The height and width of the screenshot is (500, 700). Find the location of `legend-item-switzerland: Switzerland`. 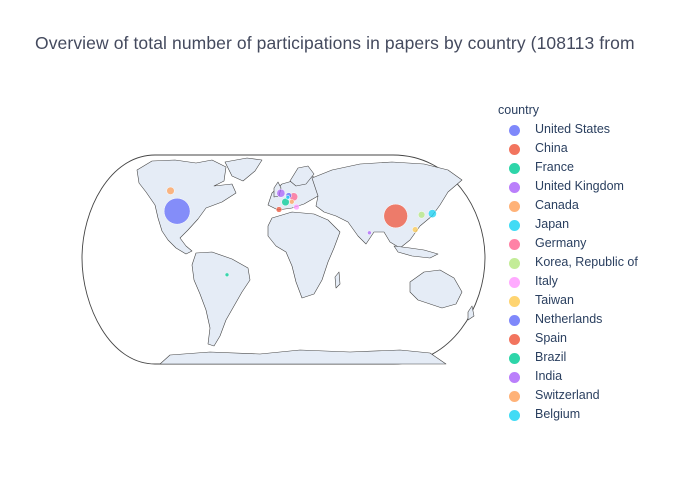

legend-item-switzerland: Switzerland is located at coordinates (596, 396).